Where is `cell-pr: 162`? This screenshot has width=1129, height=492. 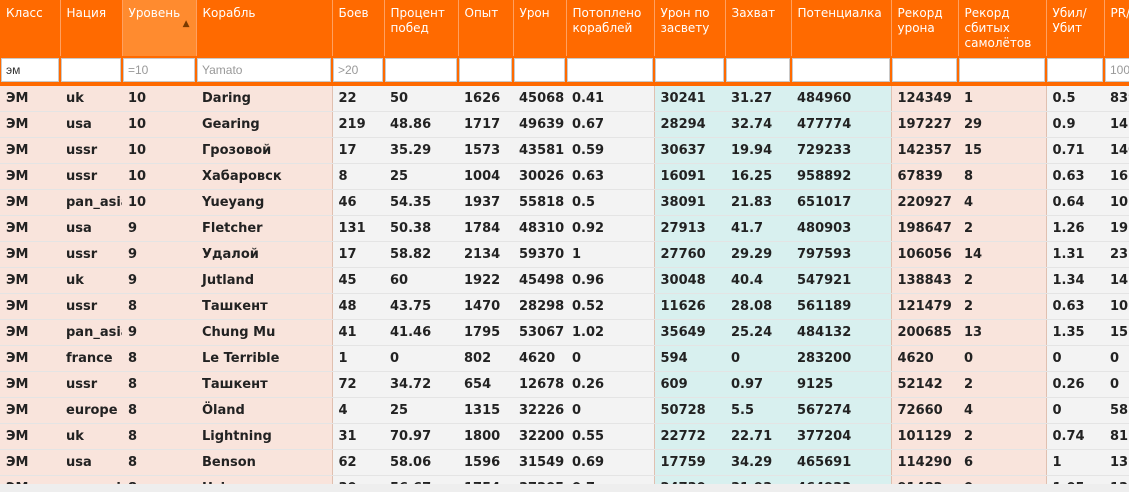
cell-pr: 162 is located at coordinates (1116, 176).